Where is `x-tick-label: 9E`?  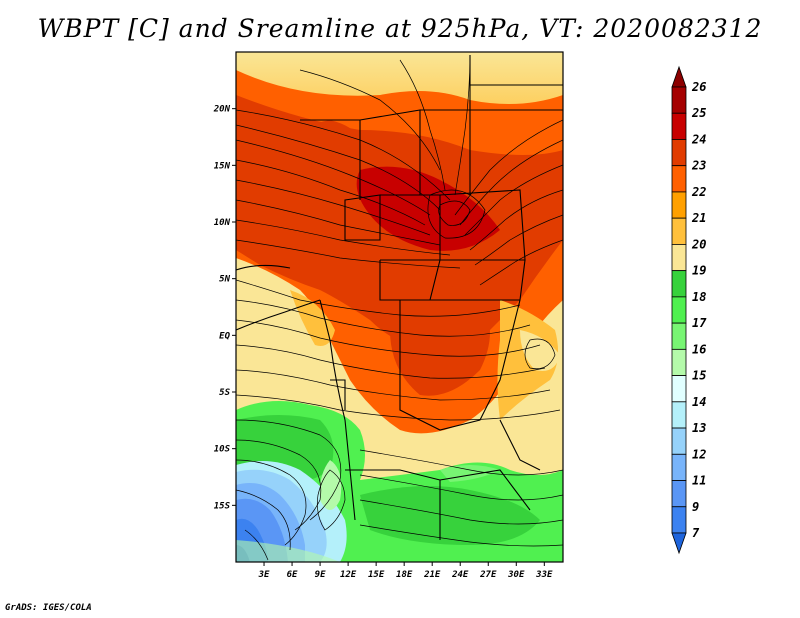
x-tick-label: 9E is located at coordinates (320, 575).